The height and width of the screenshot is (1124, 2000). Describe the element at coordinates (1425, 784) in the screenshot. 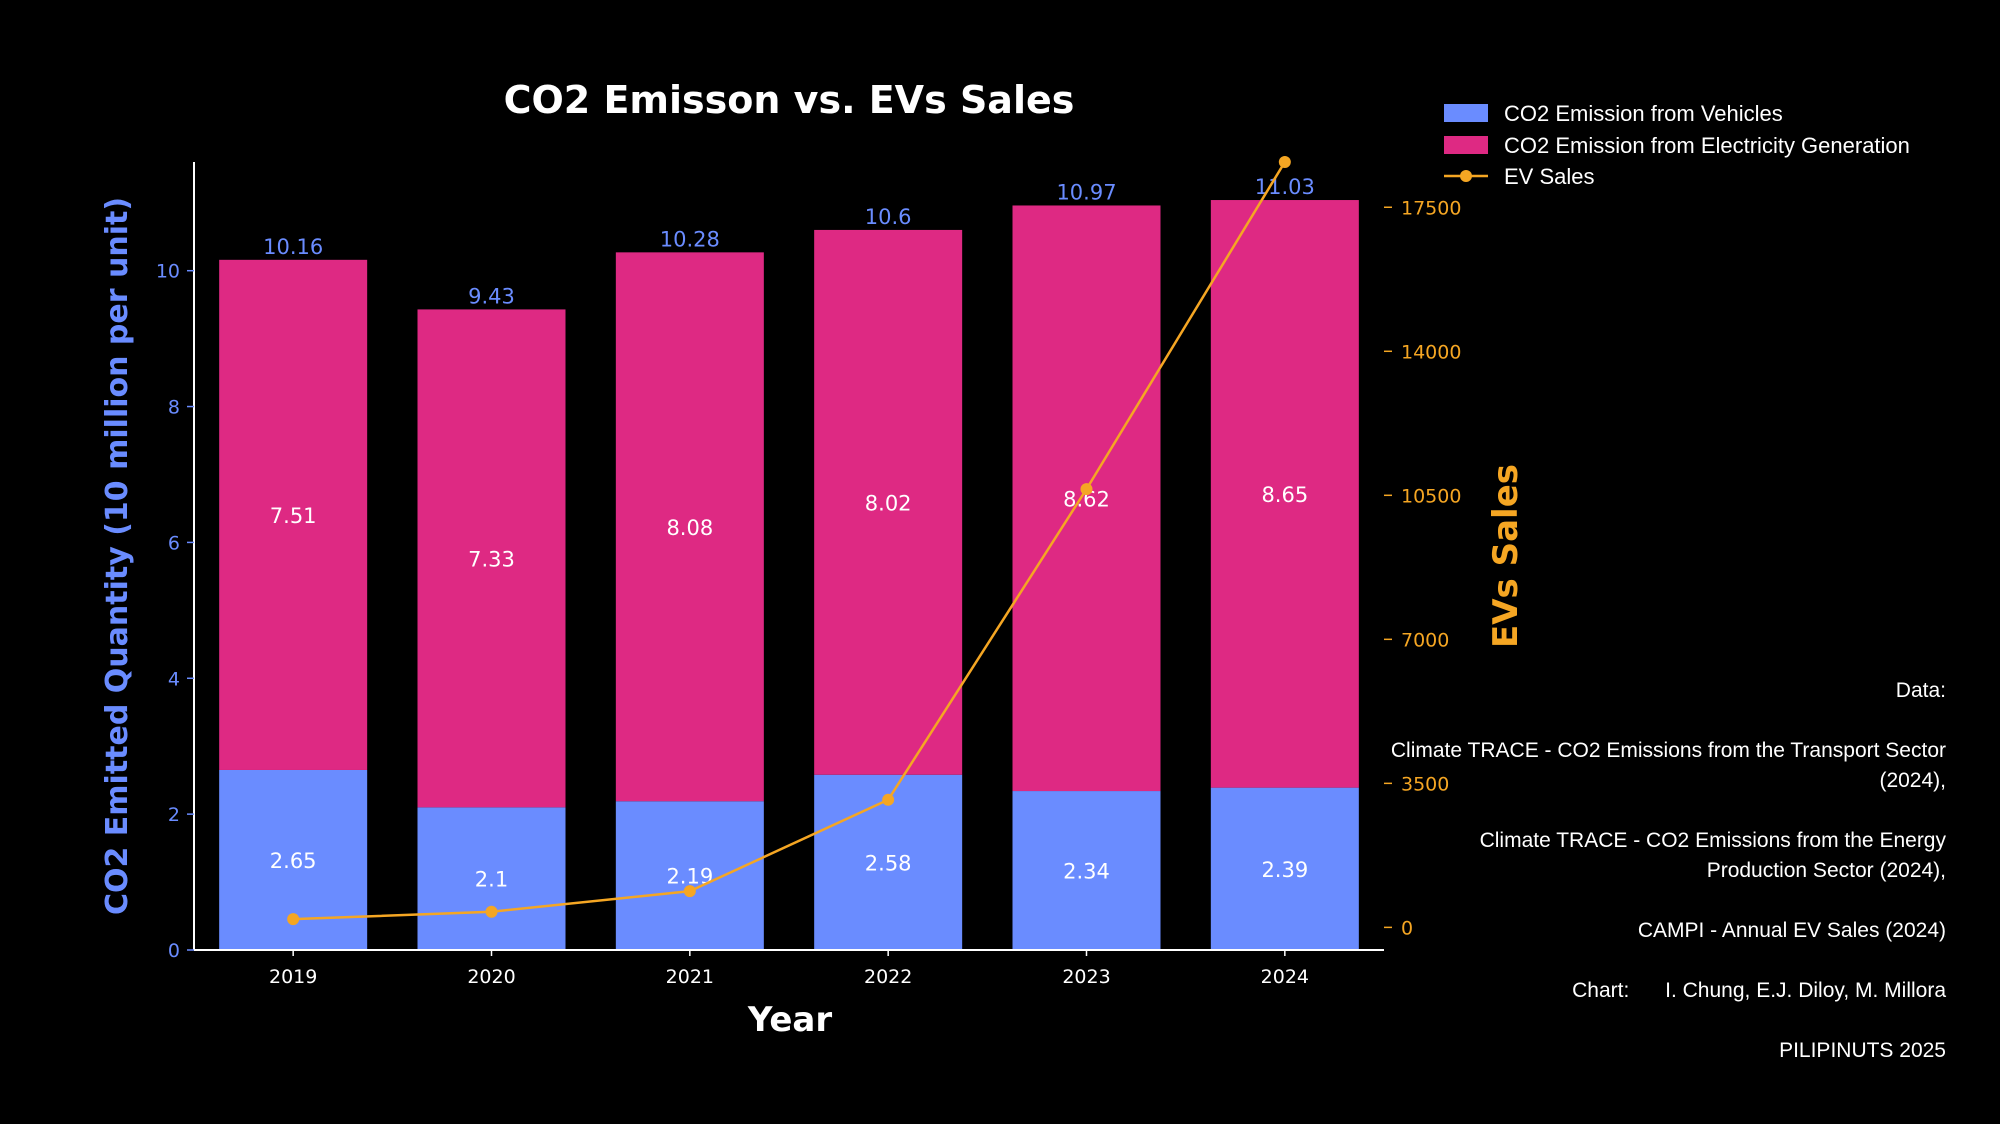

I see `y-tick-label-right: 3500` at that location.